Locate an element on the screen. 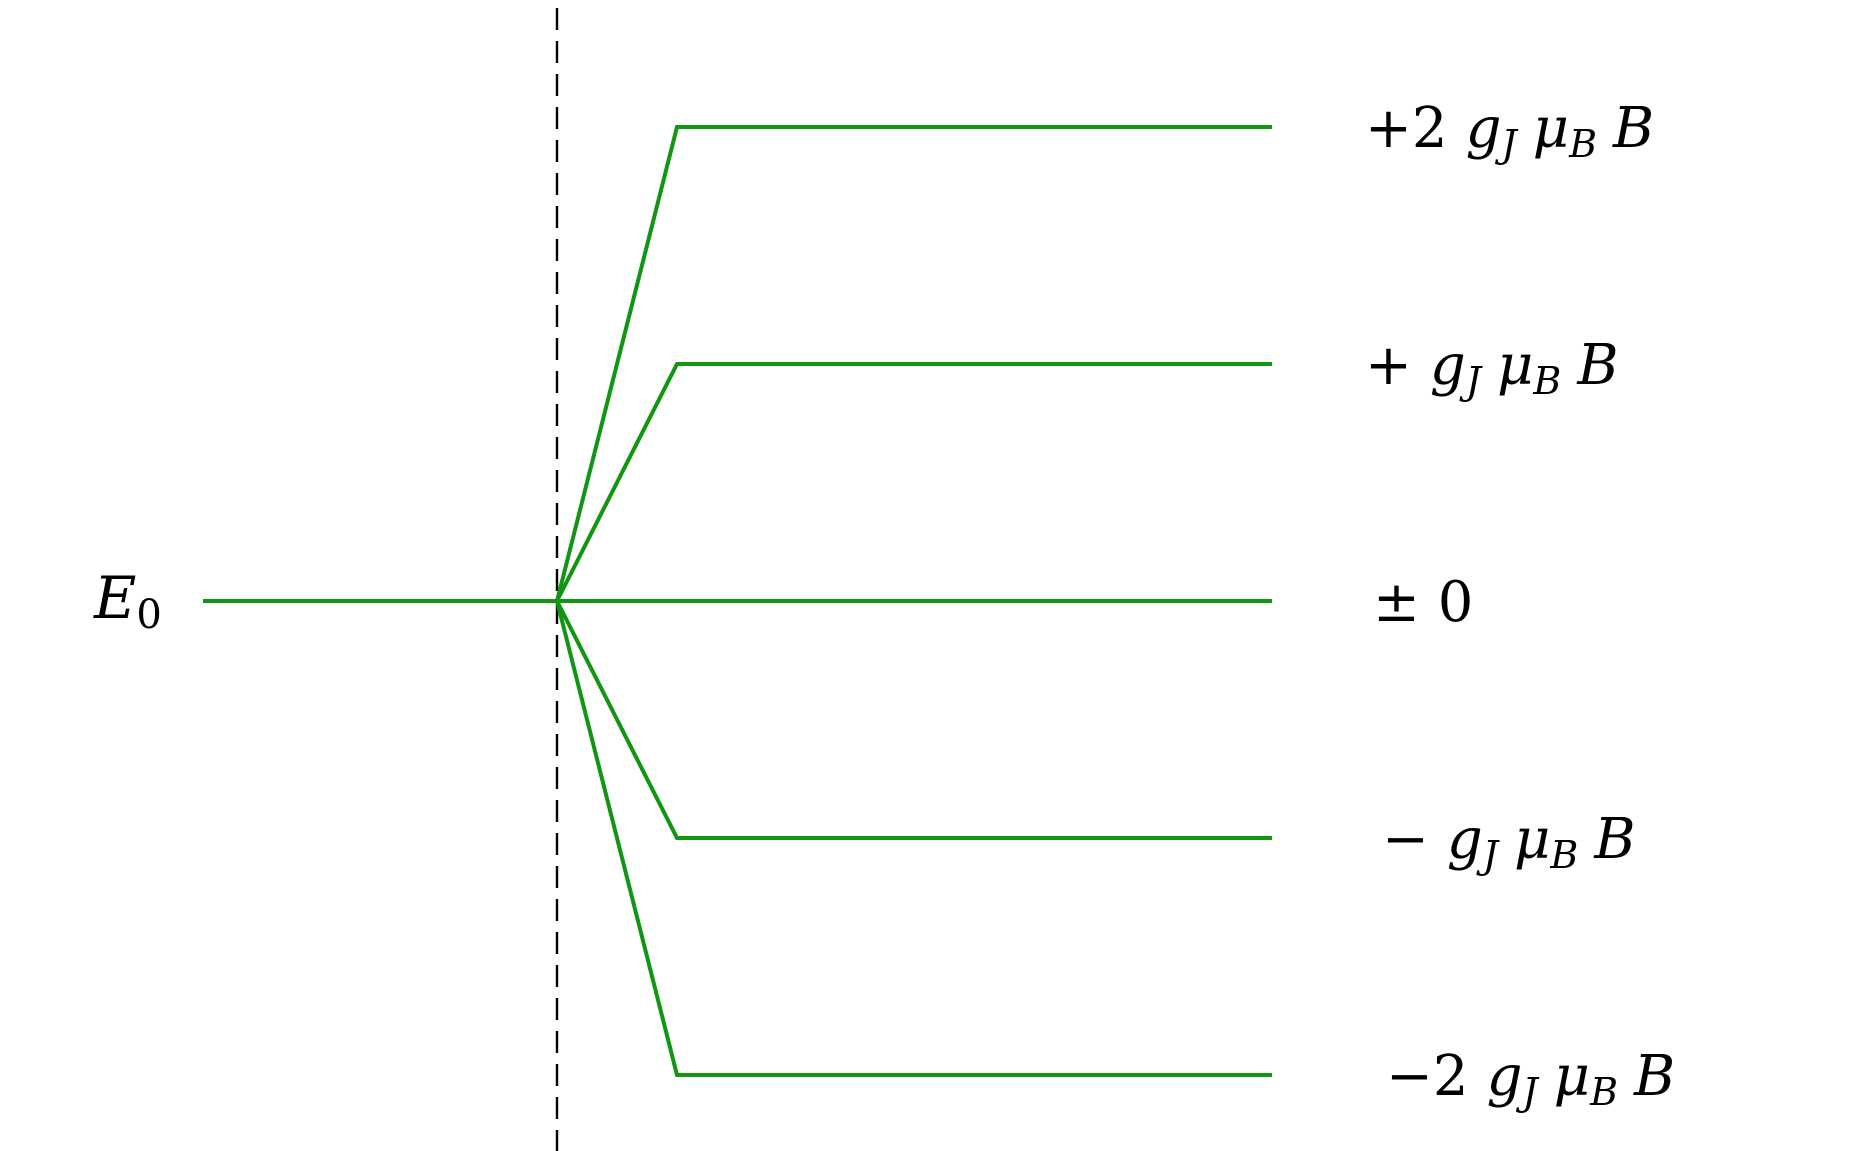  energy-subscript: 0 is located at coordinates (148, 615).